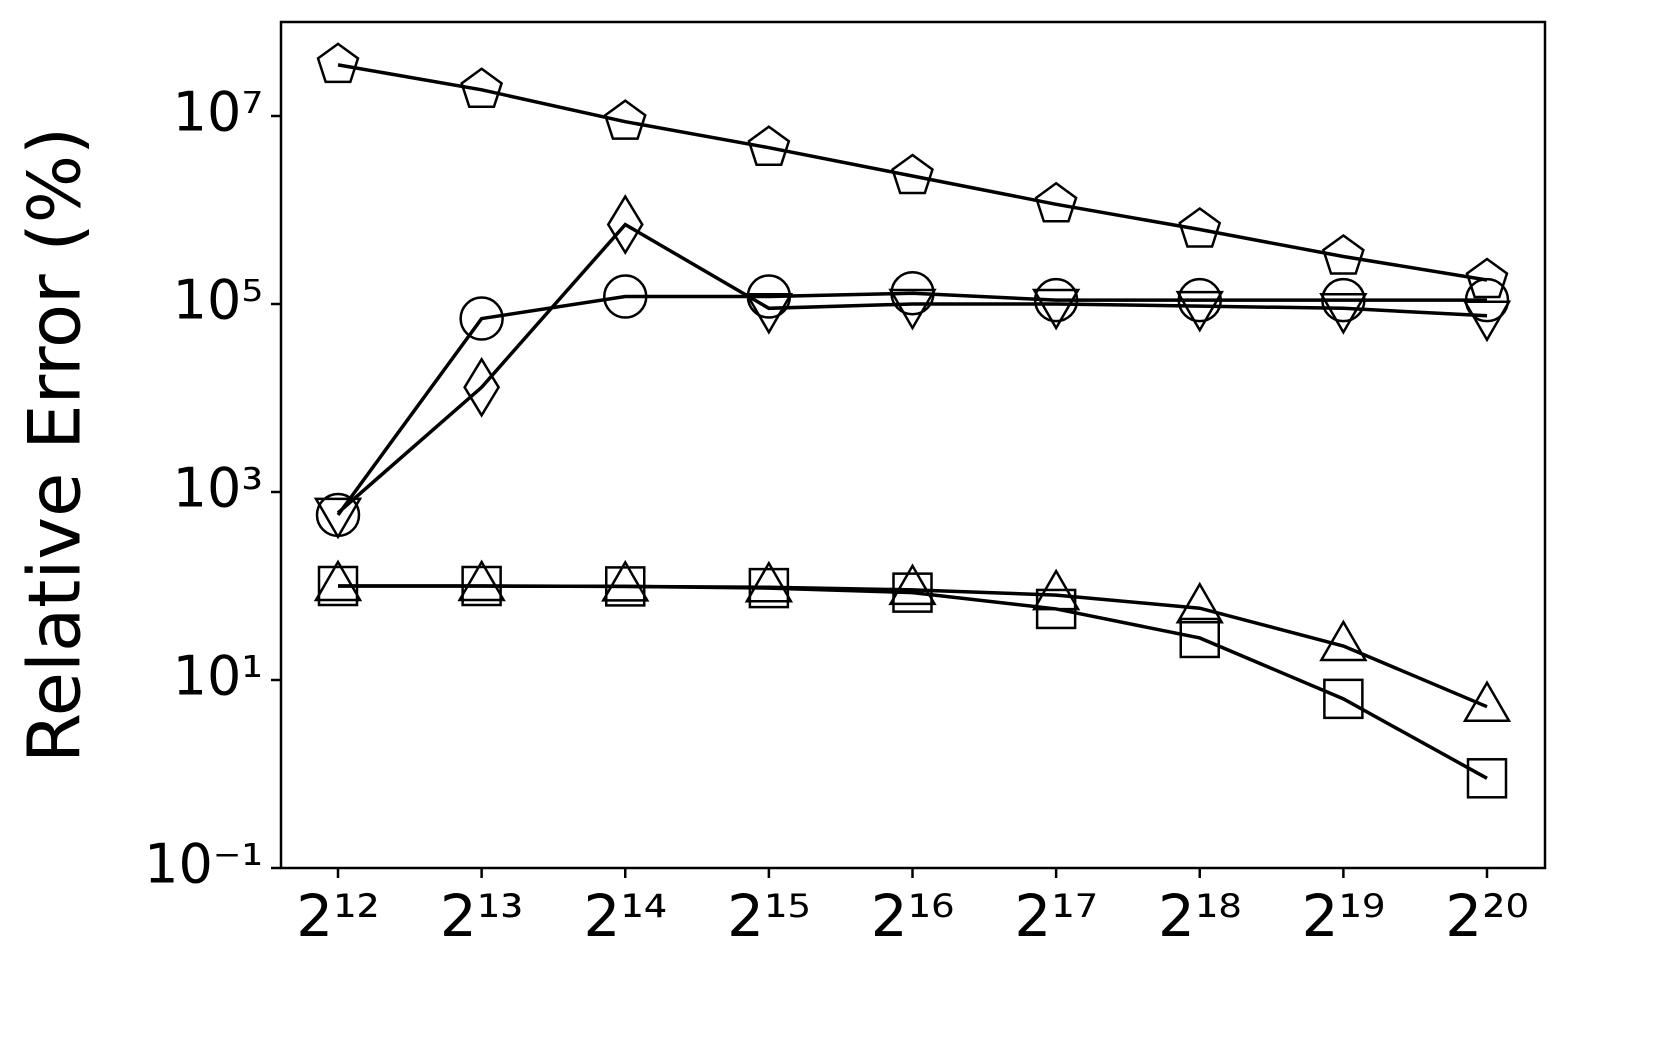 The width and height of the screenshot is (1660, 1037). Describe the element at coordinates (768, 916) in the screenshot. I see `x-tick-label: 2¹⁵` at that location.